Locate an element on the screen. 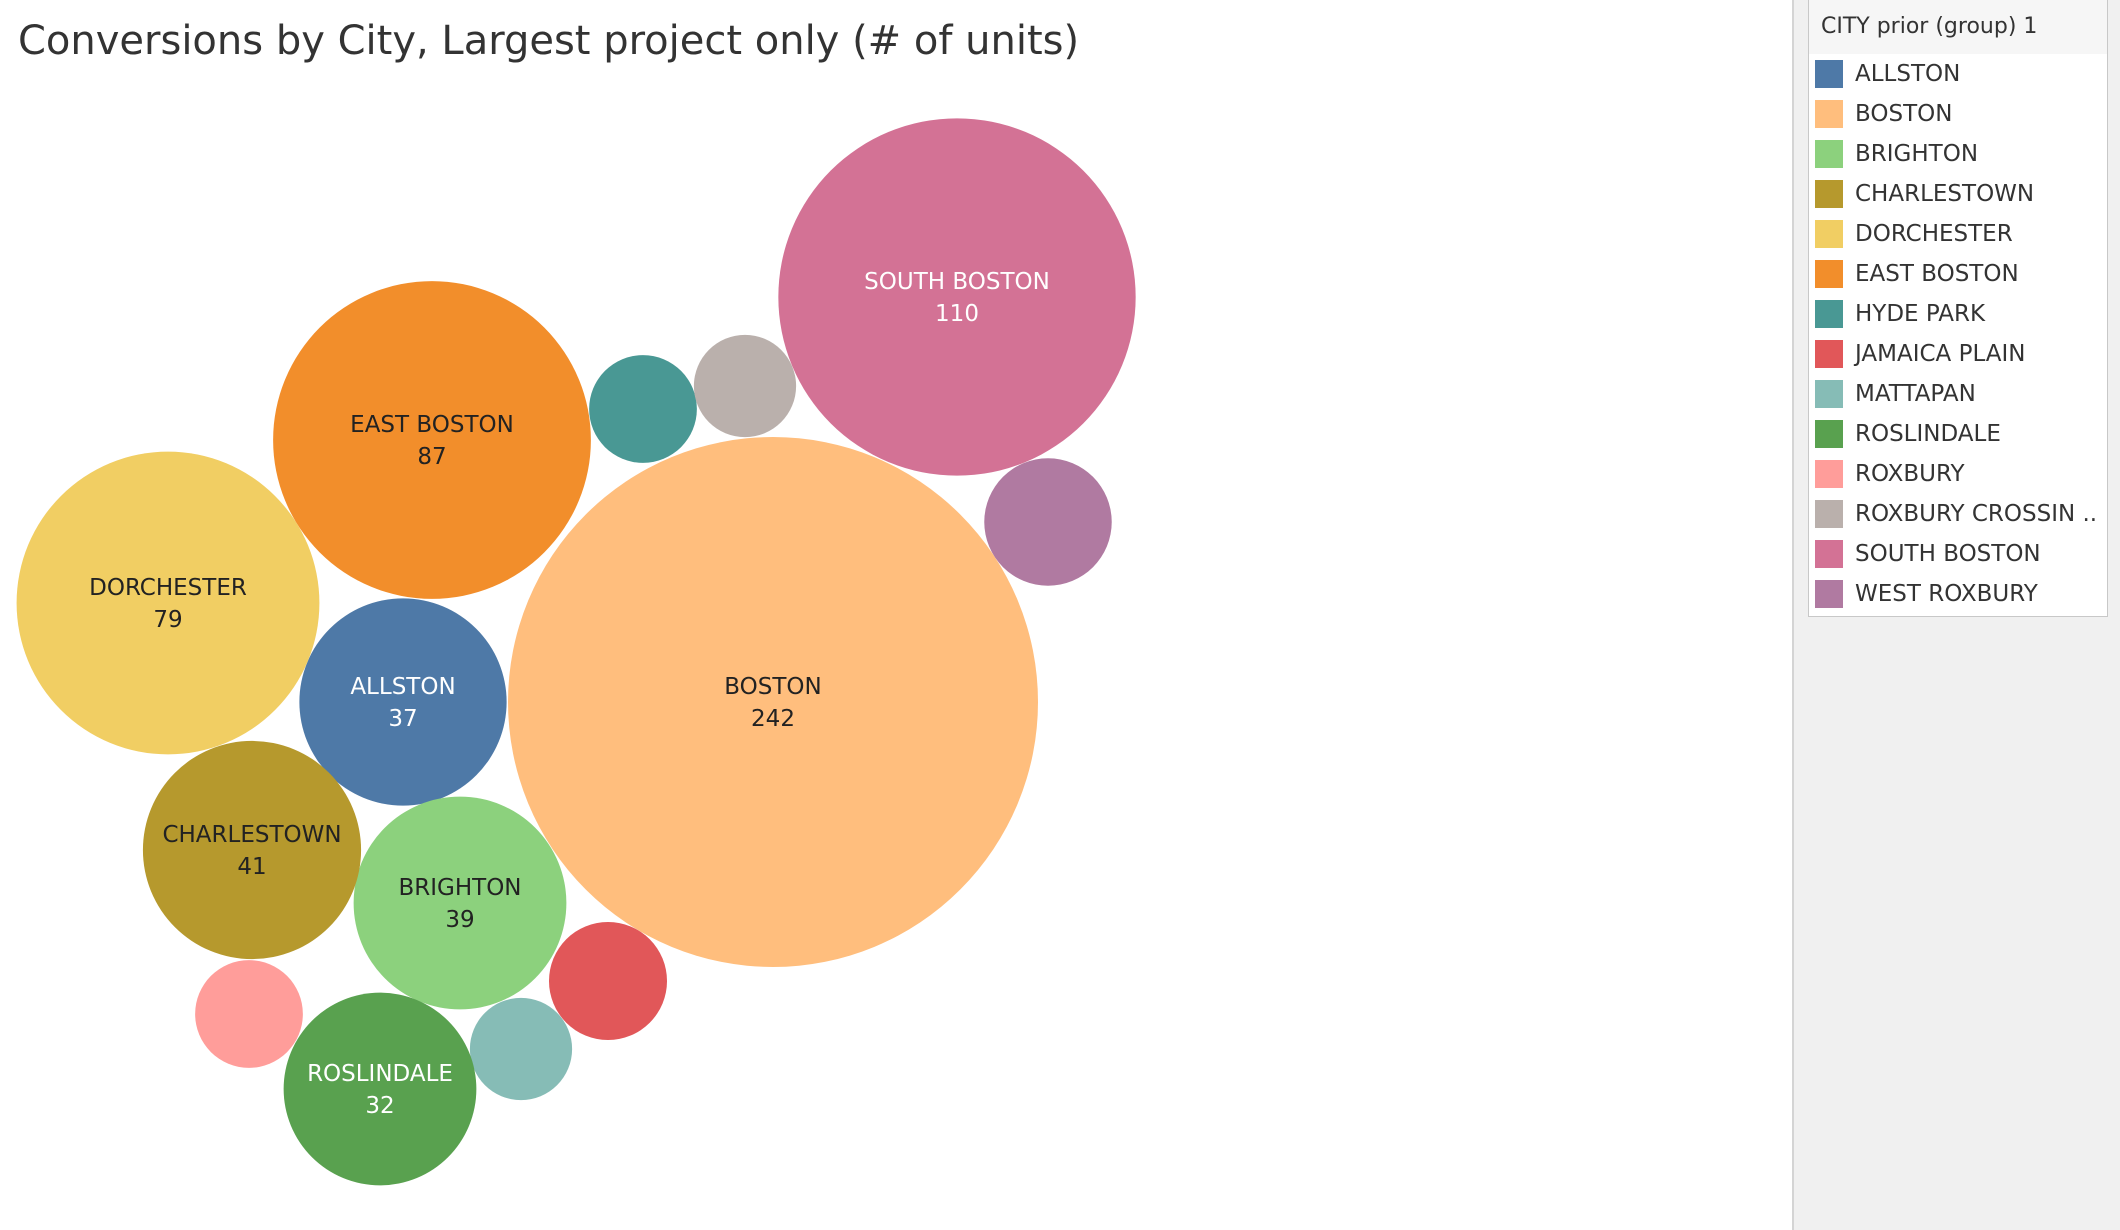 The height and width of the screenshot is (1230, 2120). bubble-roxbury is located at coordinates (249, 1014).